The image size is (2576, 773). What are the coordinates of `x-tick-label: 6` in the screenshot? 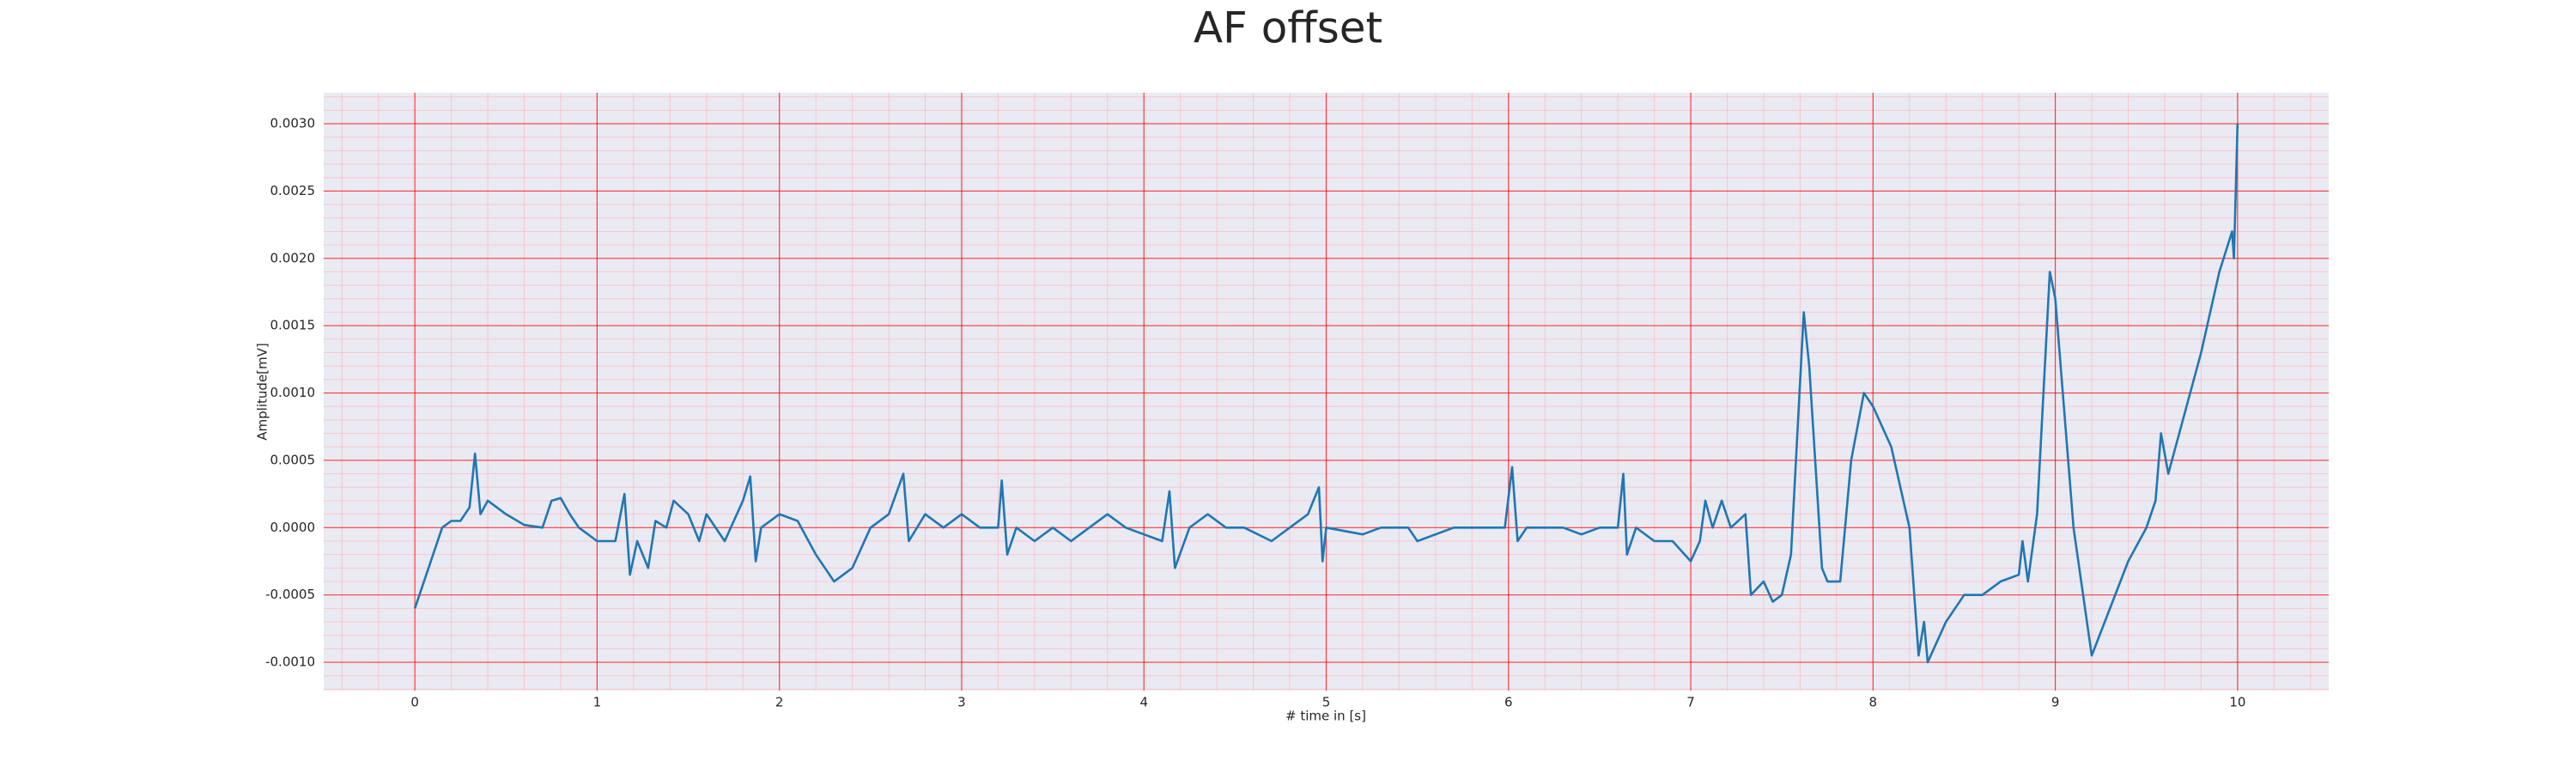 It's located at (1508, 702).